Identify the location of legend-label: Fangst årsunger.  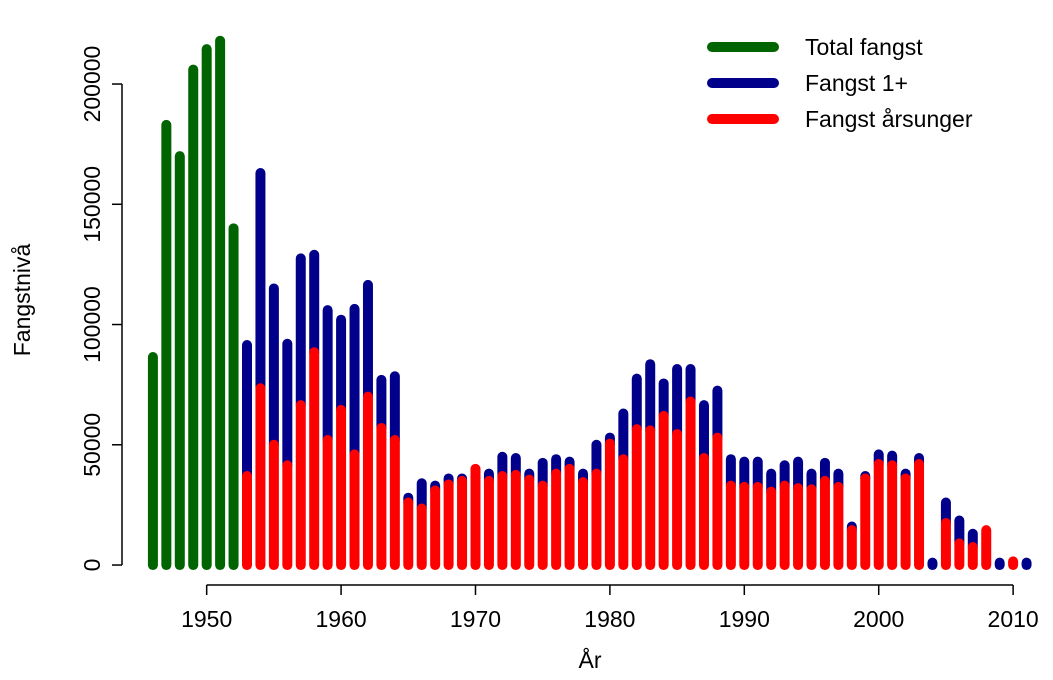
(889, 119).